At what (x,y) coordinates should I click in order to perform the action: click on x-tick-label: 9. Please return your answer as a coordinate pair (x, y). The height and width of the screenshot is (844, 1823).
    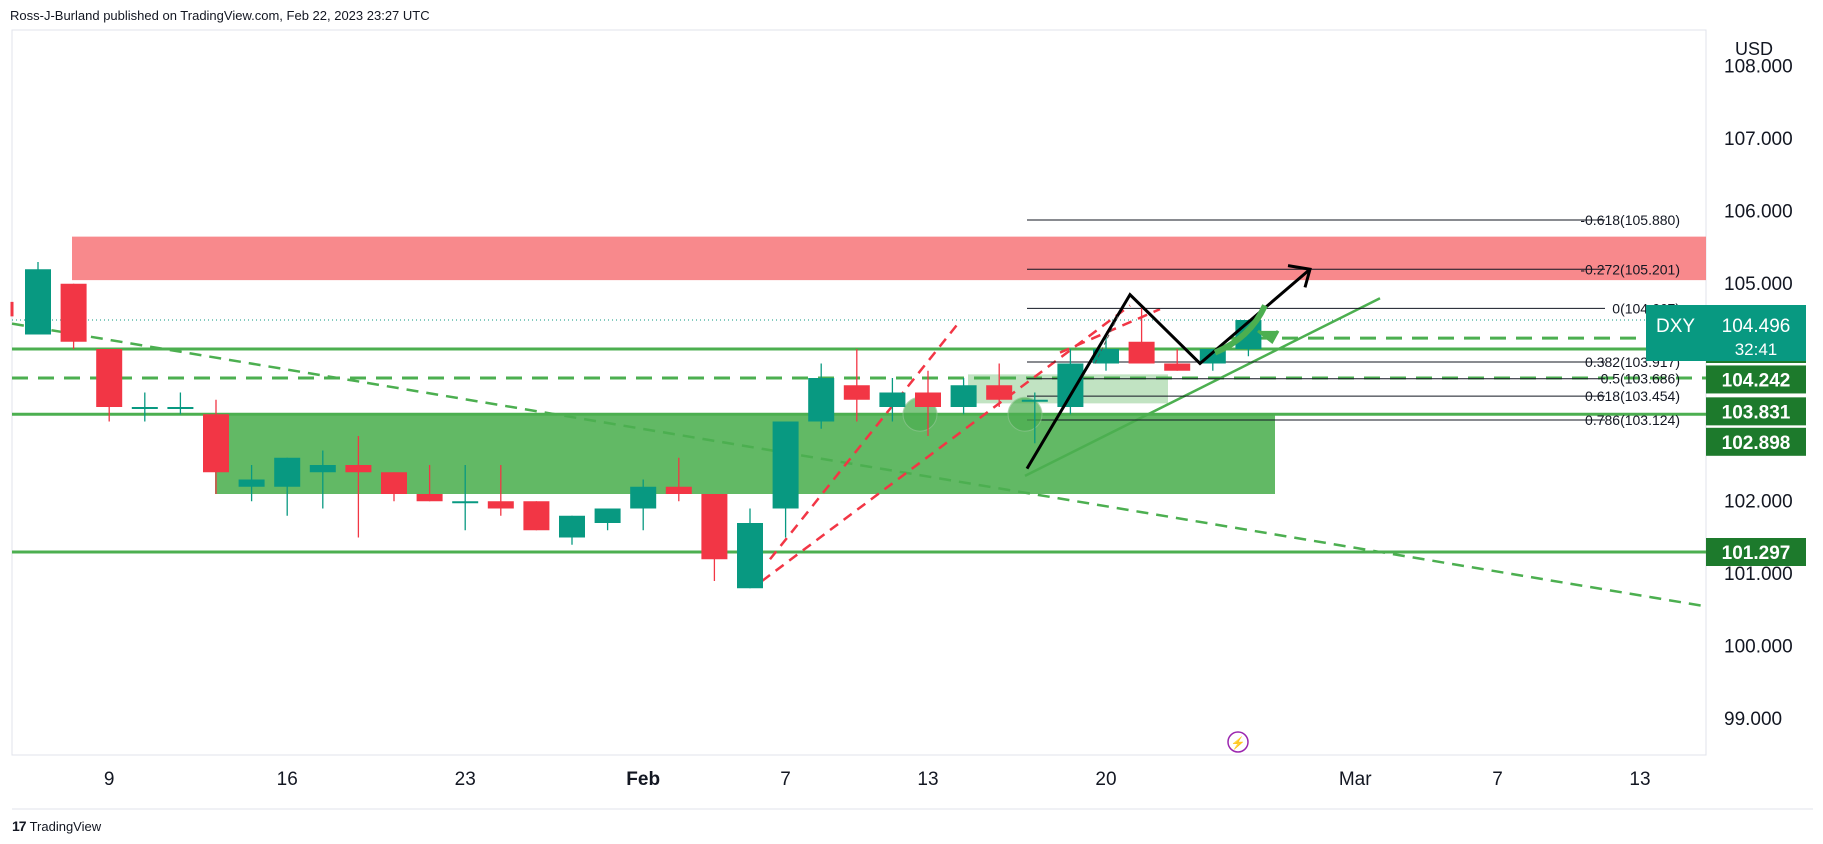
    Looking at the image, I should click on (109, 779).